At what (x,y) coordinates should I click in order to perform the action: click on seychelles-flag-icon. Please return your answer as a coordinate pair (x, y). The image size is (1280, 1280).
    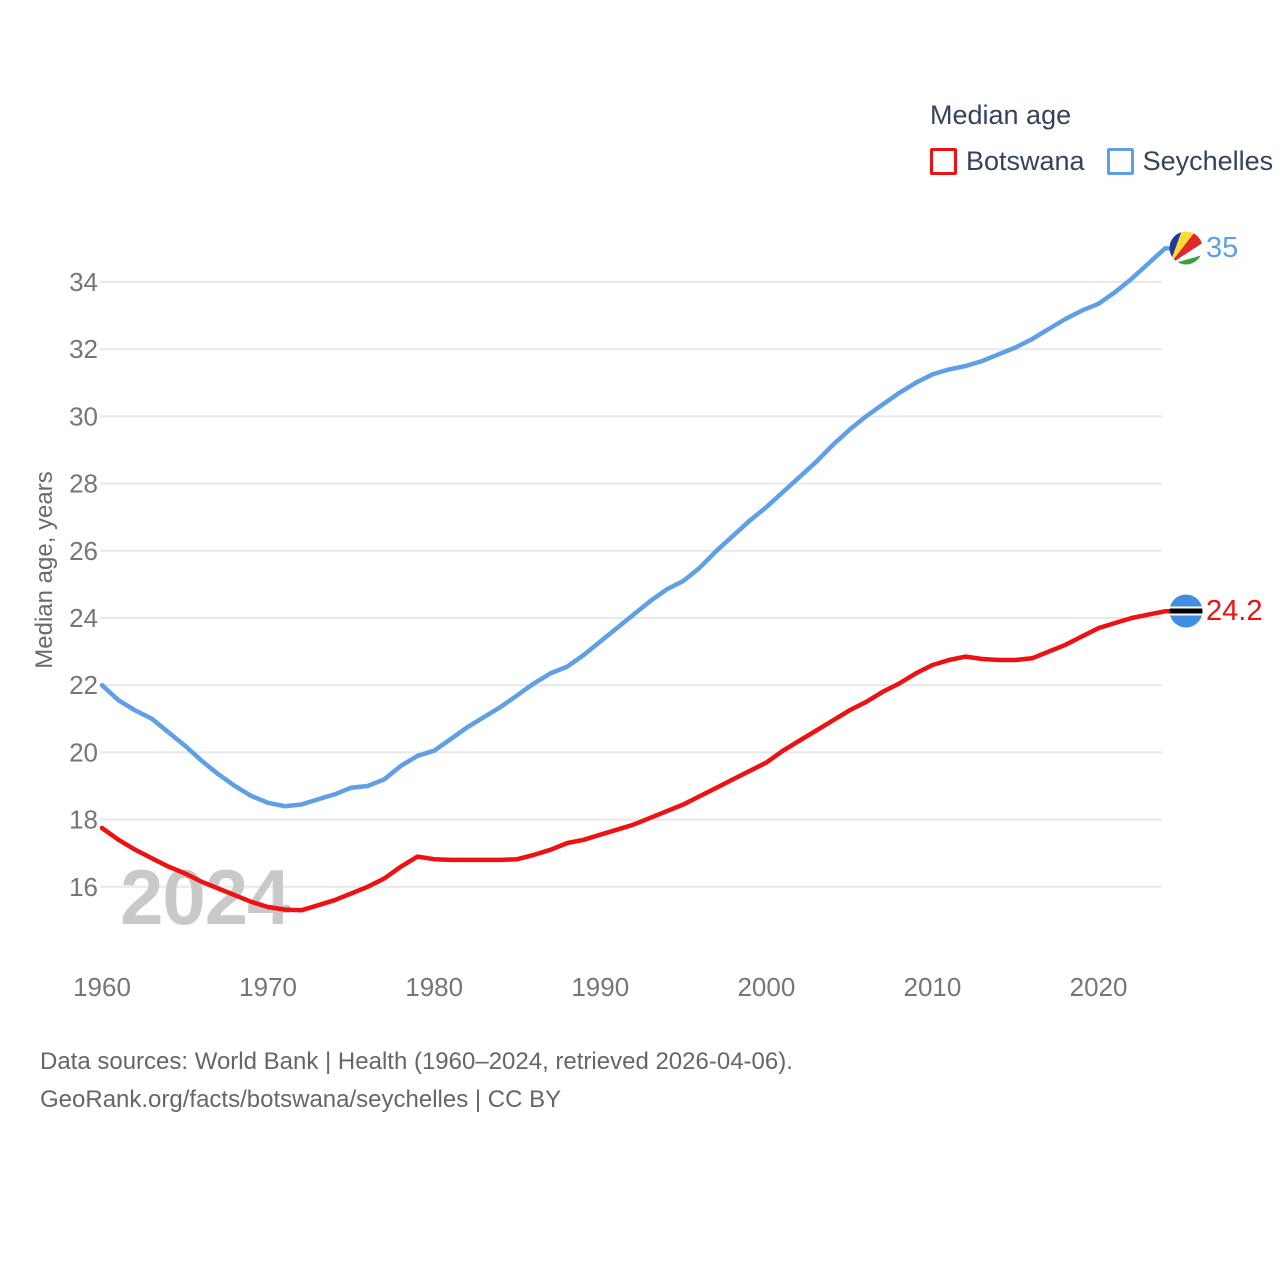
    Looking at the image, I should click on (1186, 248).